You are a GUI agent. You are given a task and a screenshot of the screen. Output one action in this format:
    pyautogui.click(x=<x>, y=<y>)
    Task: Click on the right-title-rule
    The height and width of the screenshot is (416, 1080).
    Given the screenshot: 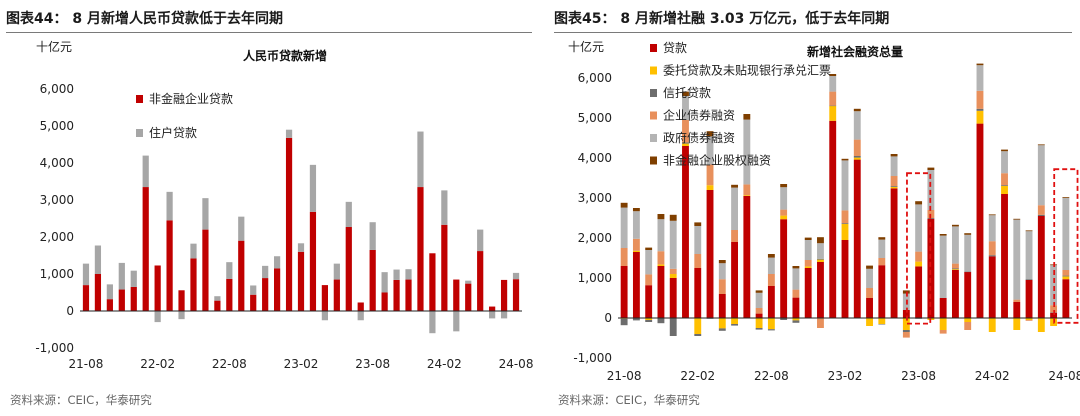 What is the action you would take?
    pyautogui.click(x=813, y=32)
    